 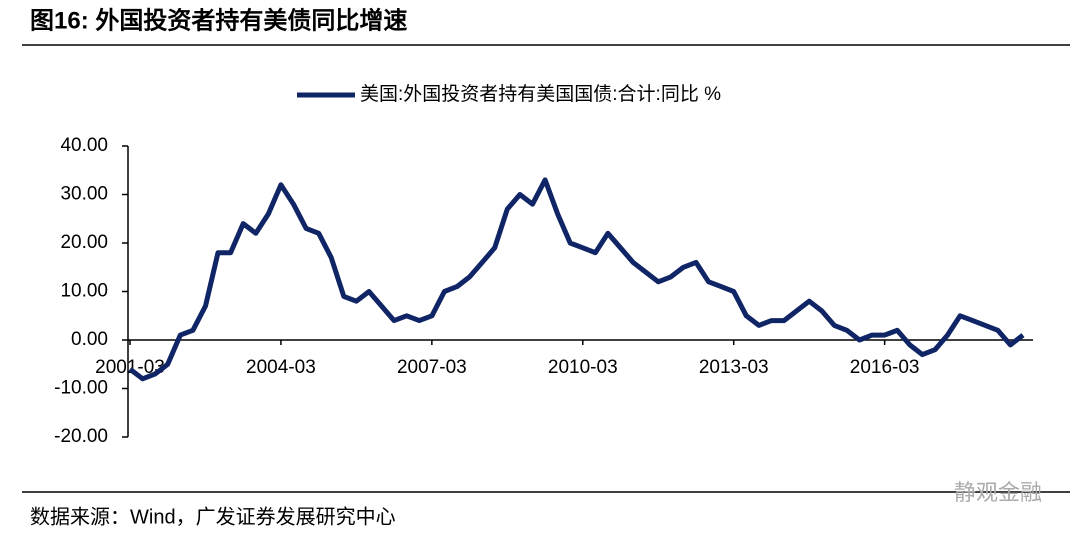 I want to click on y-tick-label: -10.00, so click(x=81, y=388).